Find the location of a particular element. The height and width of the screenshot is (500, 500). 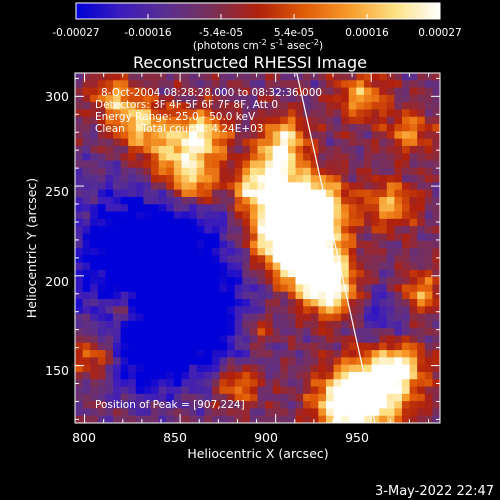

peak-position-label: Position of Peak = [907,224] is located at coordinates (170, 405).